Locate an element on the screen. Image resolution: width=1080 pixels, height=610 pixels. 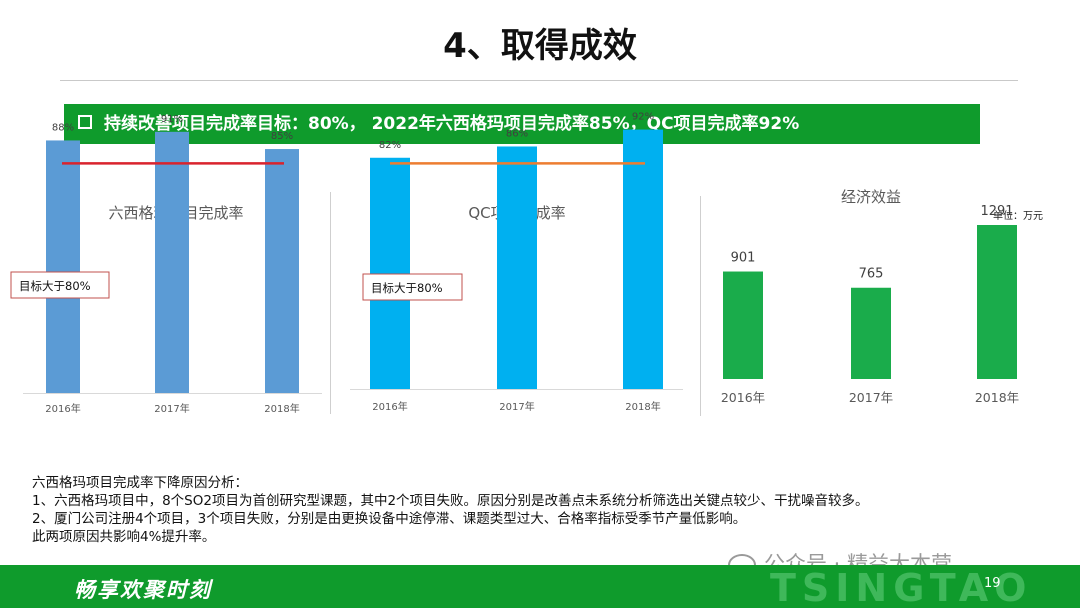
qc-category-label-2: 2017年 is located at coordinates (516, 406).